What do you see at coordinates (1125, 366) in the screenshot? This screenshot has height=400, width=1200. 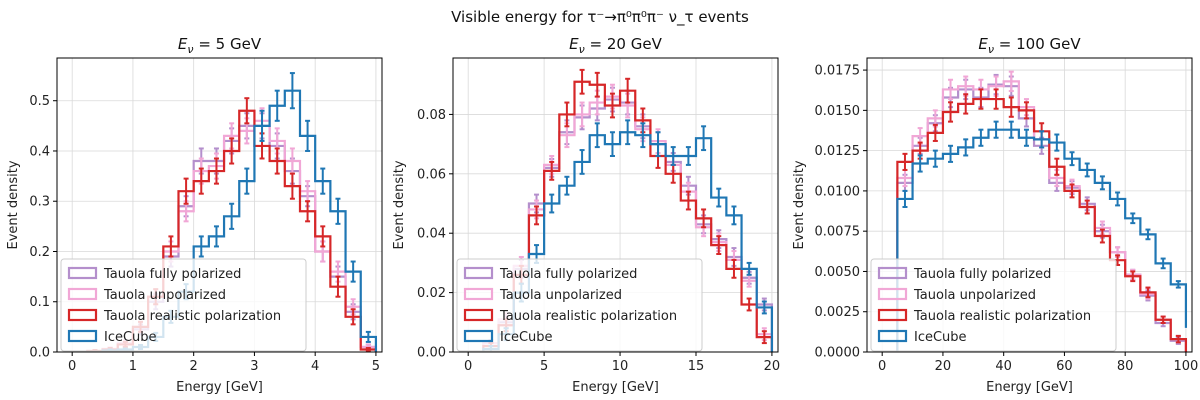 I see `x-tick-label: 80` at bounding box center [1125, 366].